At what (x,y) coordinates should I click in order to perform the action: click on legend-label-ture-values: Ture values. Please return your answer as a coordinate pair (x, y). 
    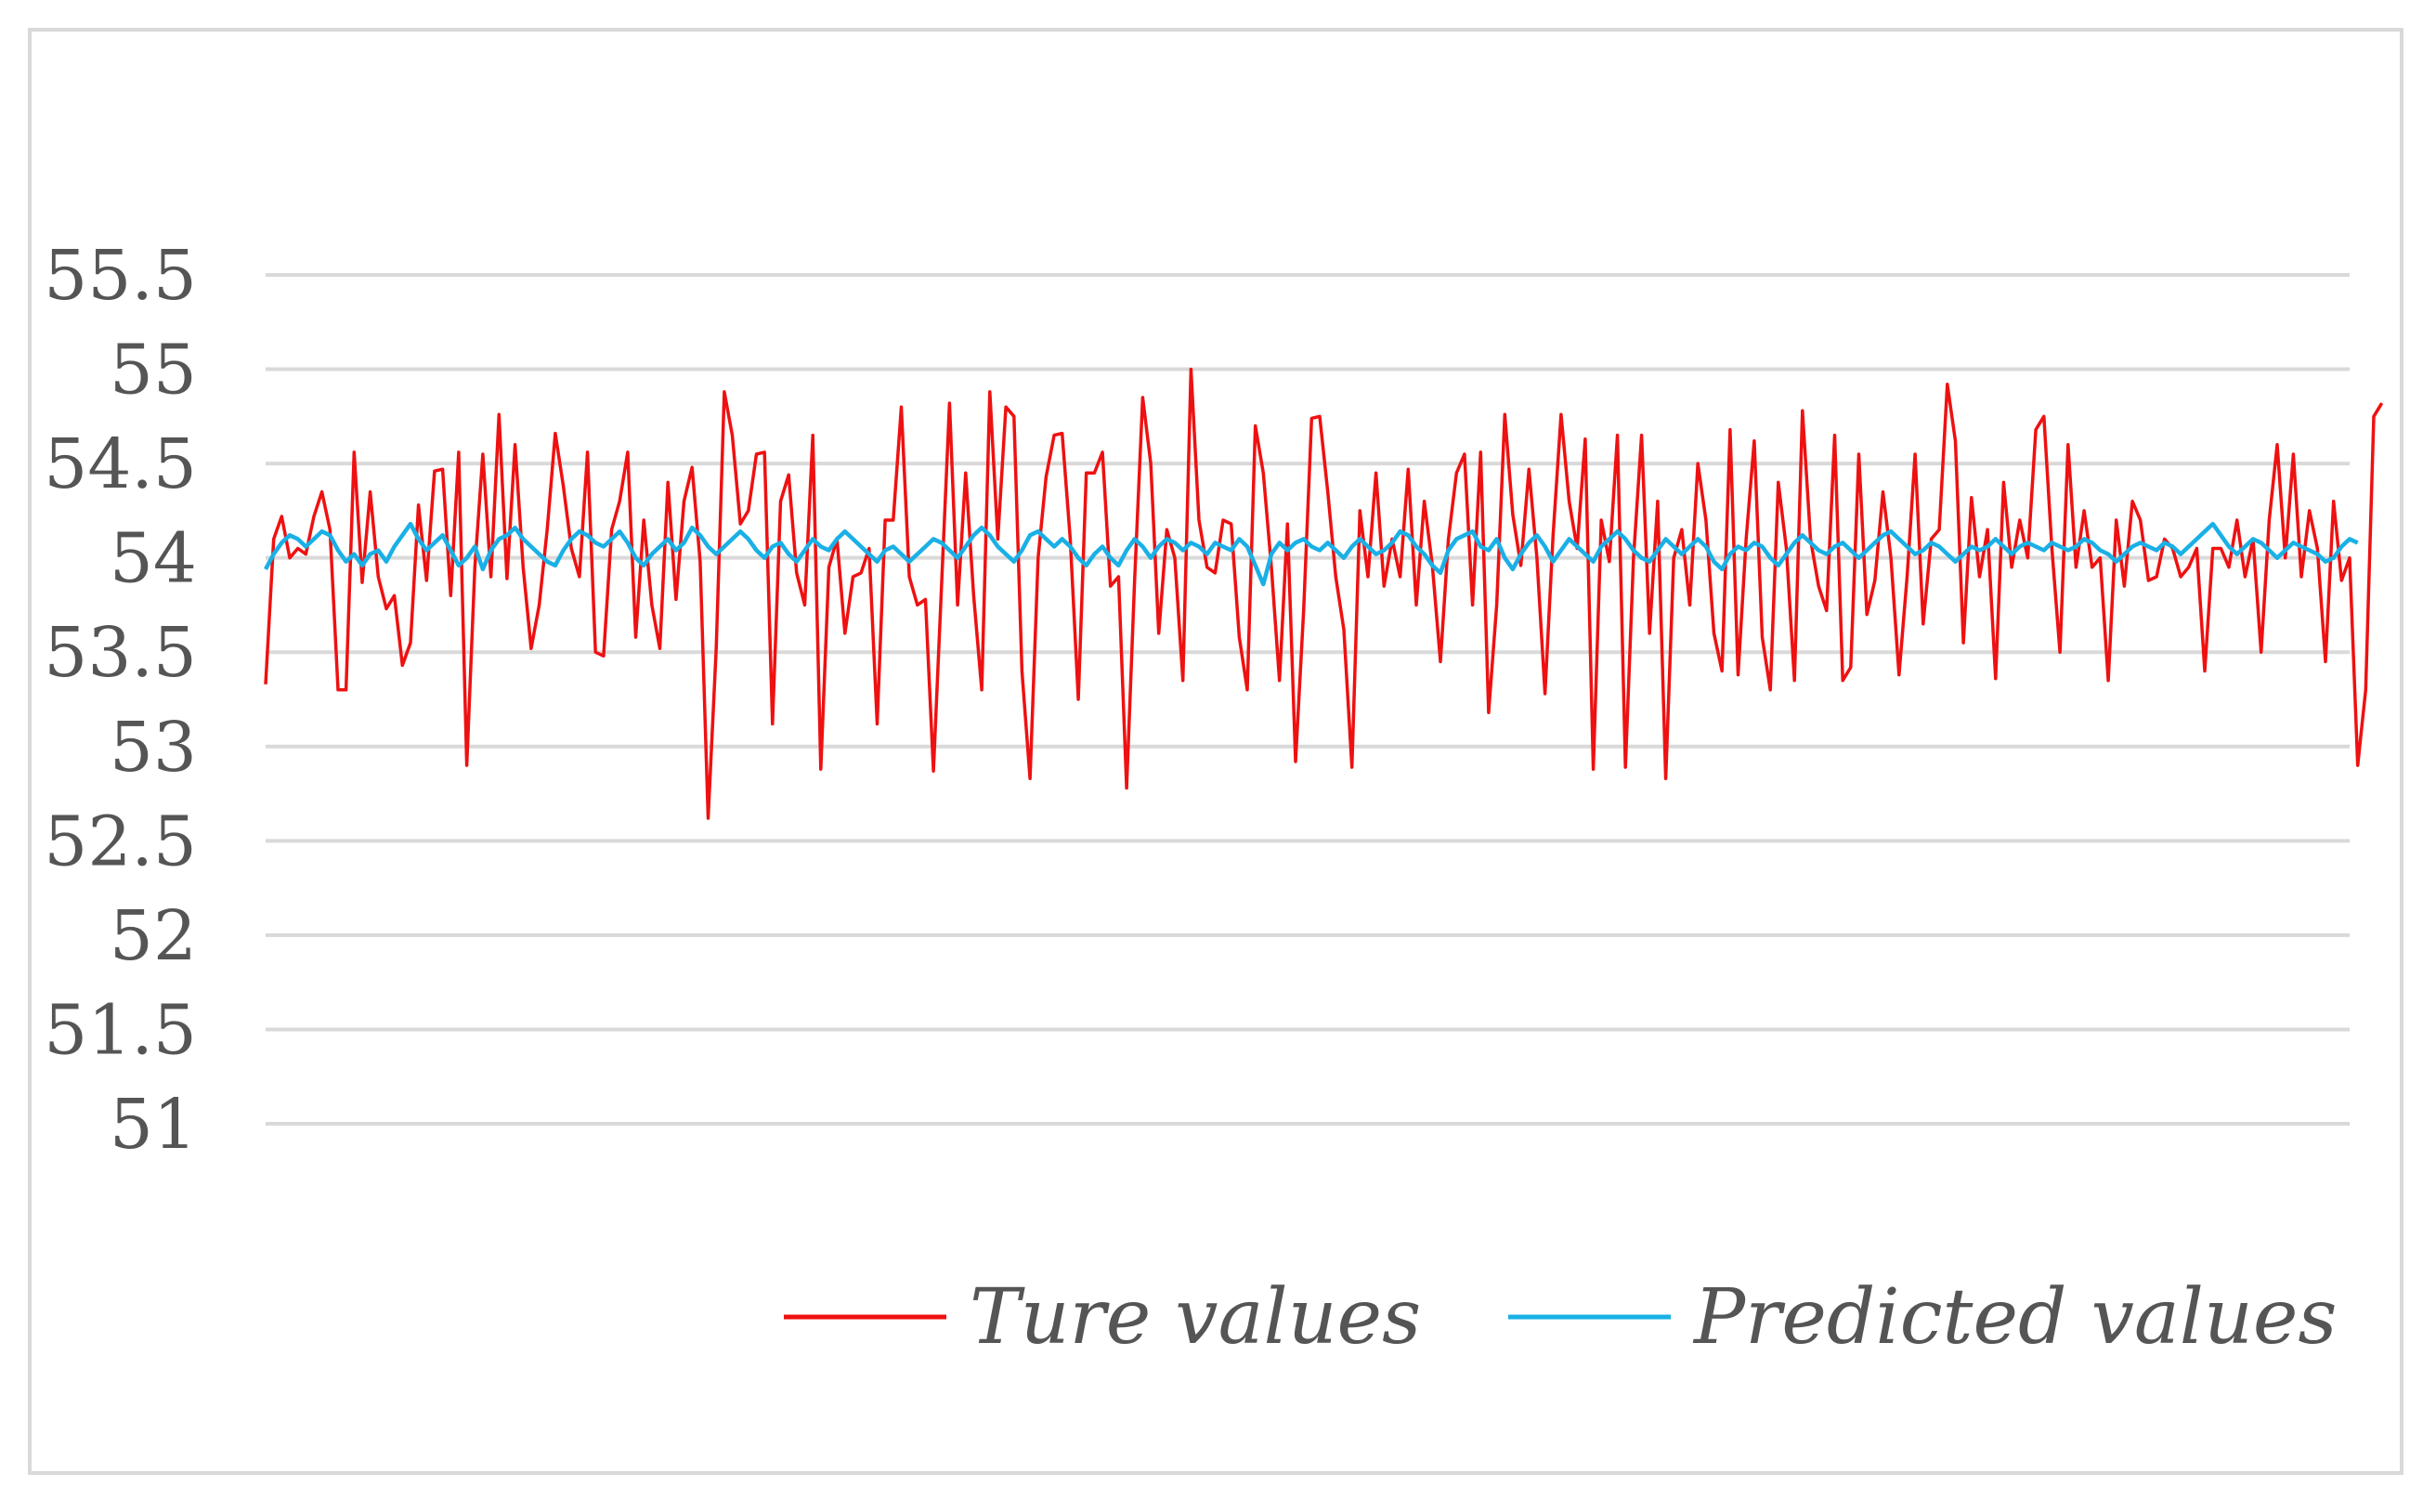
    Looking at the image, I should click on (1195, 1317).